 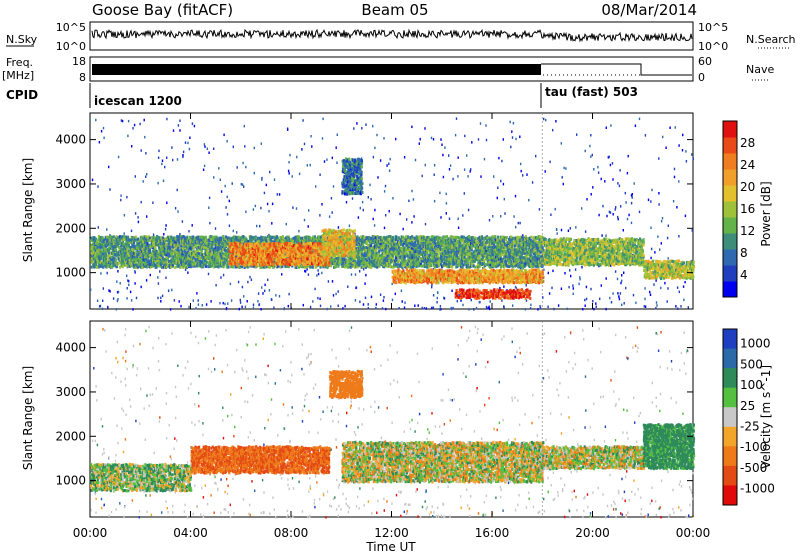 What do you see at coordinates (388, 69) in the screenshot?
I see `frequency-panel: Freq. [MHz] 18 8 60 0 Nave` at bounding box center [388, 69].